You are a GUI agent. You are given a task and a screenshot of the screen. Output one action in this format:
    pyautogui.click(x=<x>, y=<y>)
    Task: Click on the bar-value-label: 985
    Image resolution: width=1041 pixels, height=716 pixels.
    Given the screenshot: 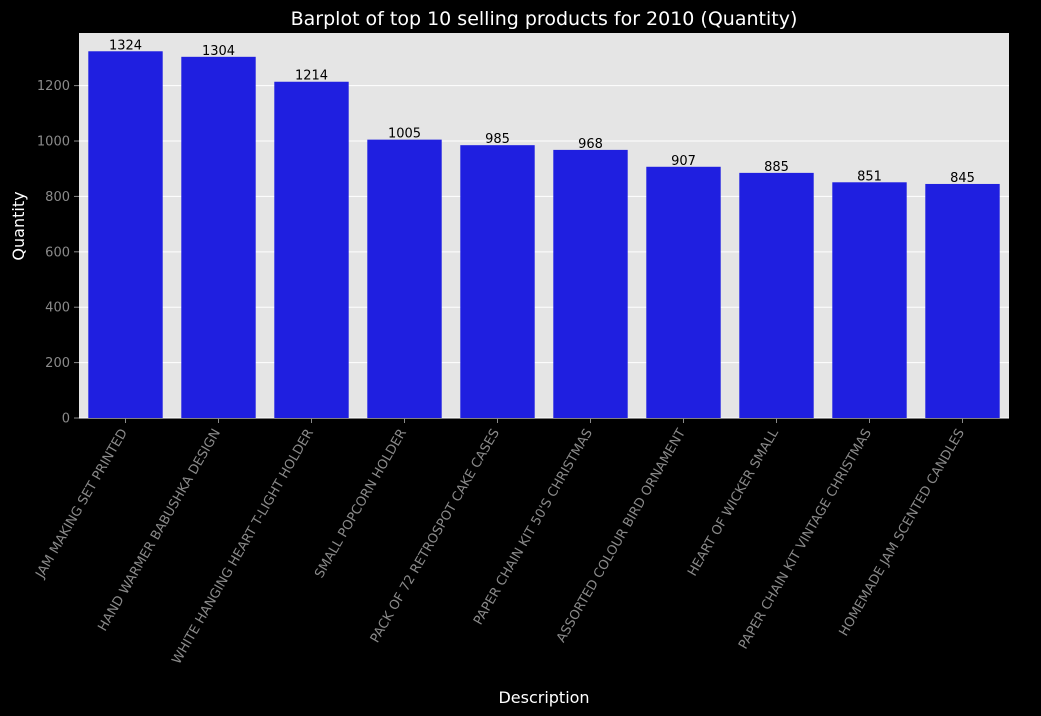 What is the action you would take?
    pyautogui.click(x=497, y=139)
    